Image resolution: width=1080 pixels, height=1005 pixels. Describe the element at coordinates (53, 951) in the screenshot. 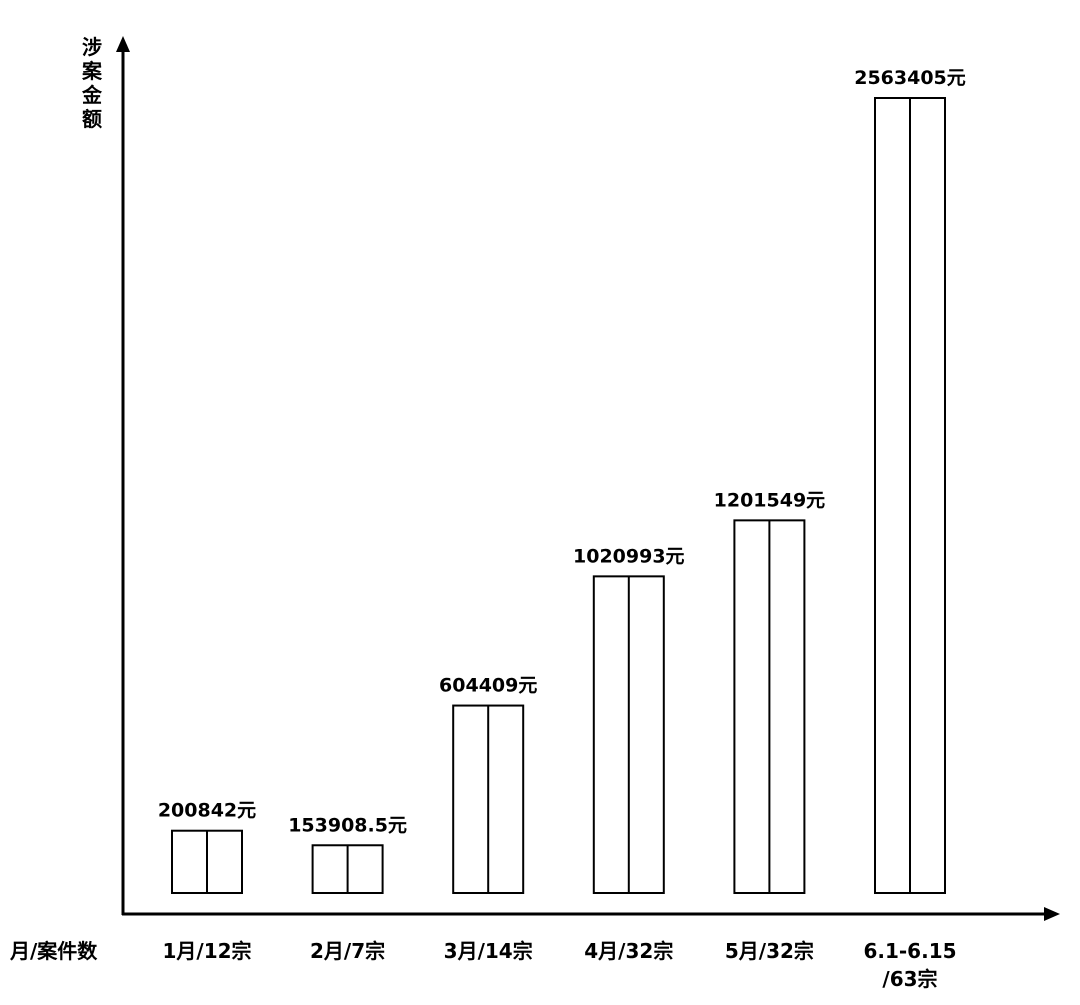

I see `x-axis-title: 月/案件数` at that location.